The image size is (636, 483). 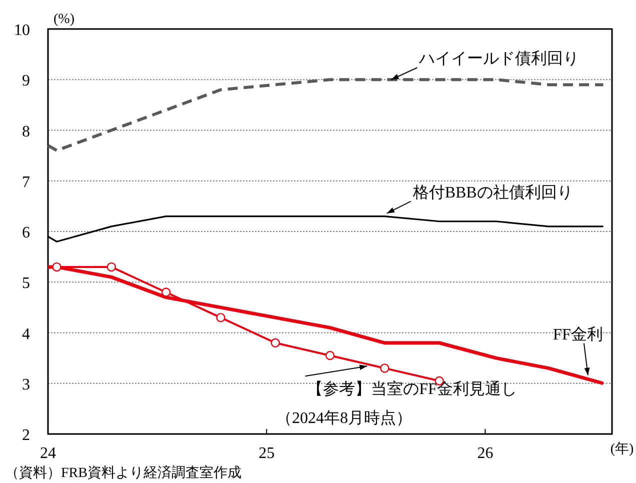 I want to click on annotation: ハイイールド債利回り, so click(x=499, y=59).